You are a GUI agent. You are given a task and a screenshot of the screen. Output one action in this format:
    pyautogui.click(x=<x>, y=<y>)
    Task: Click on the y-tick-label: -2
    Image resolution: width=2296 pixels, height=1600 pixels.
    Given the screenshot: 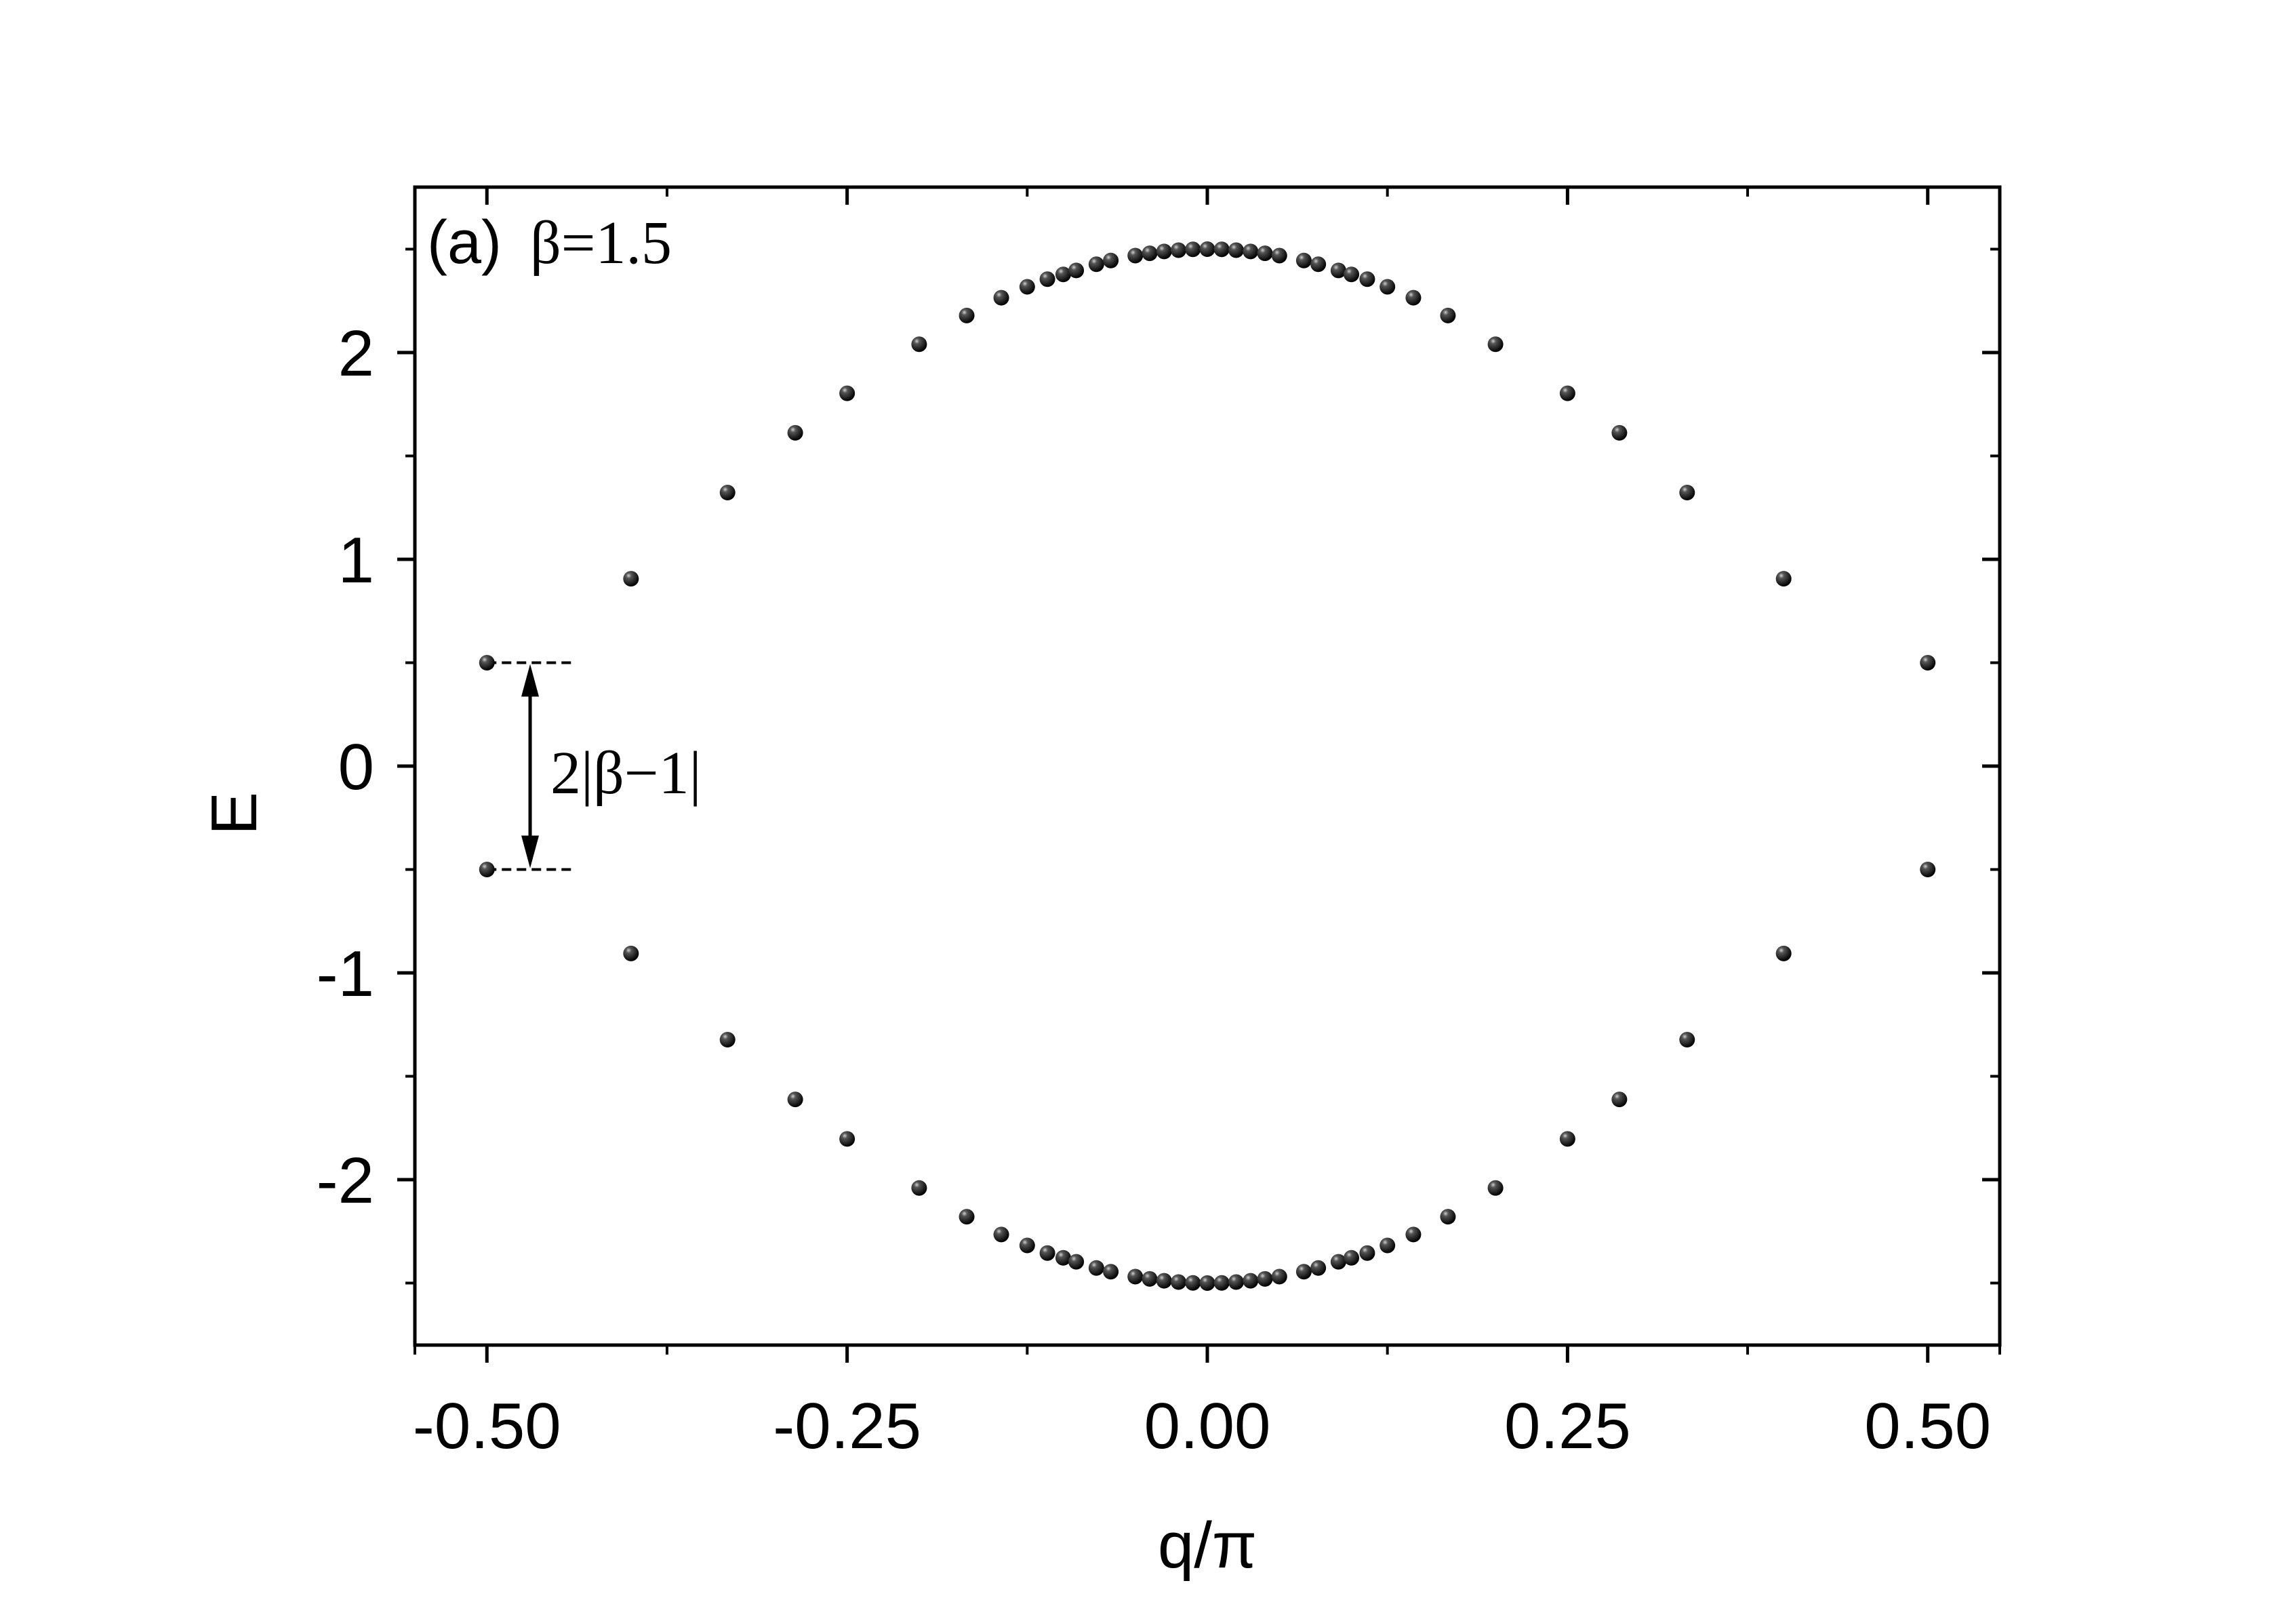 What is the action you would take?
    pyautogui.click(x=345, y=1180)
    